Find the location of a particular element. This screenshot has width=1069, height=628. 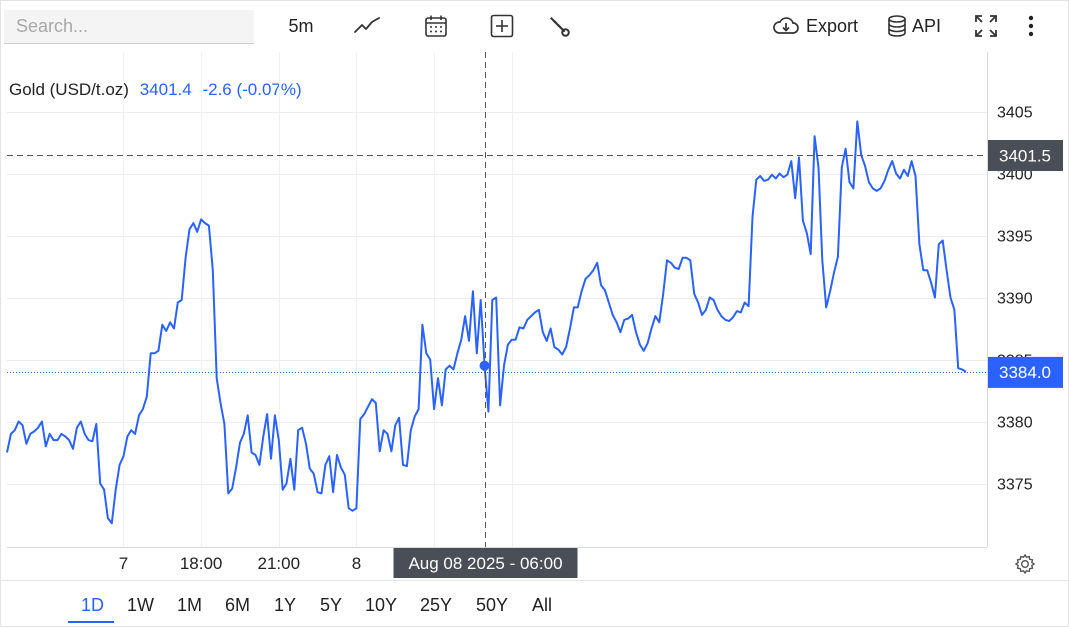

y-tick-label: 3390 is located at coordinates (1015, 299).